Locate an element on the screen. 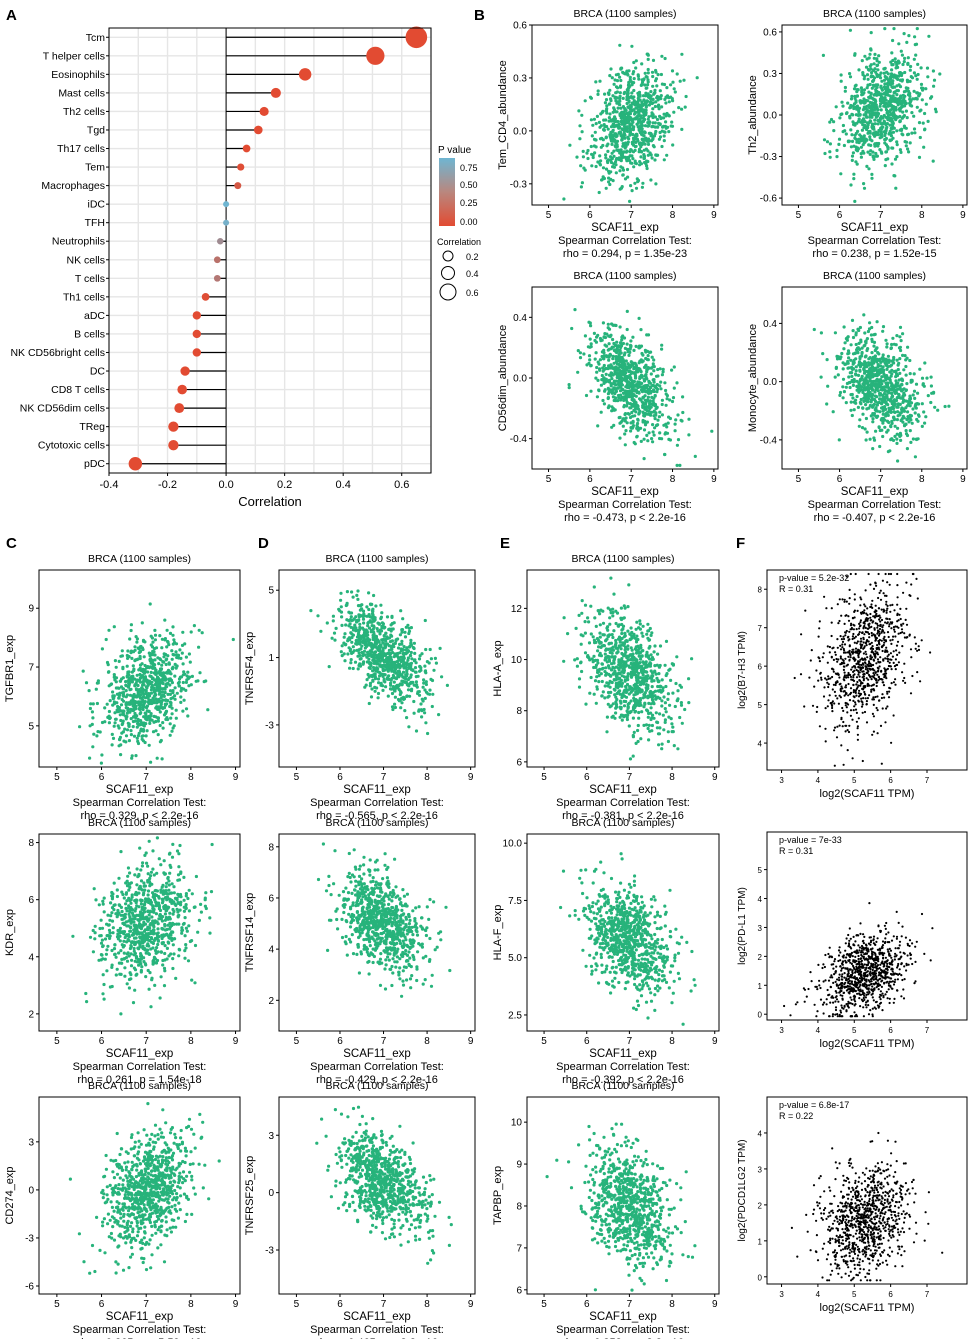  legend-pvalue-title: P value is located at coordinates (455, 150).